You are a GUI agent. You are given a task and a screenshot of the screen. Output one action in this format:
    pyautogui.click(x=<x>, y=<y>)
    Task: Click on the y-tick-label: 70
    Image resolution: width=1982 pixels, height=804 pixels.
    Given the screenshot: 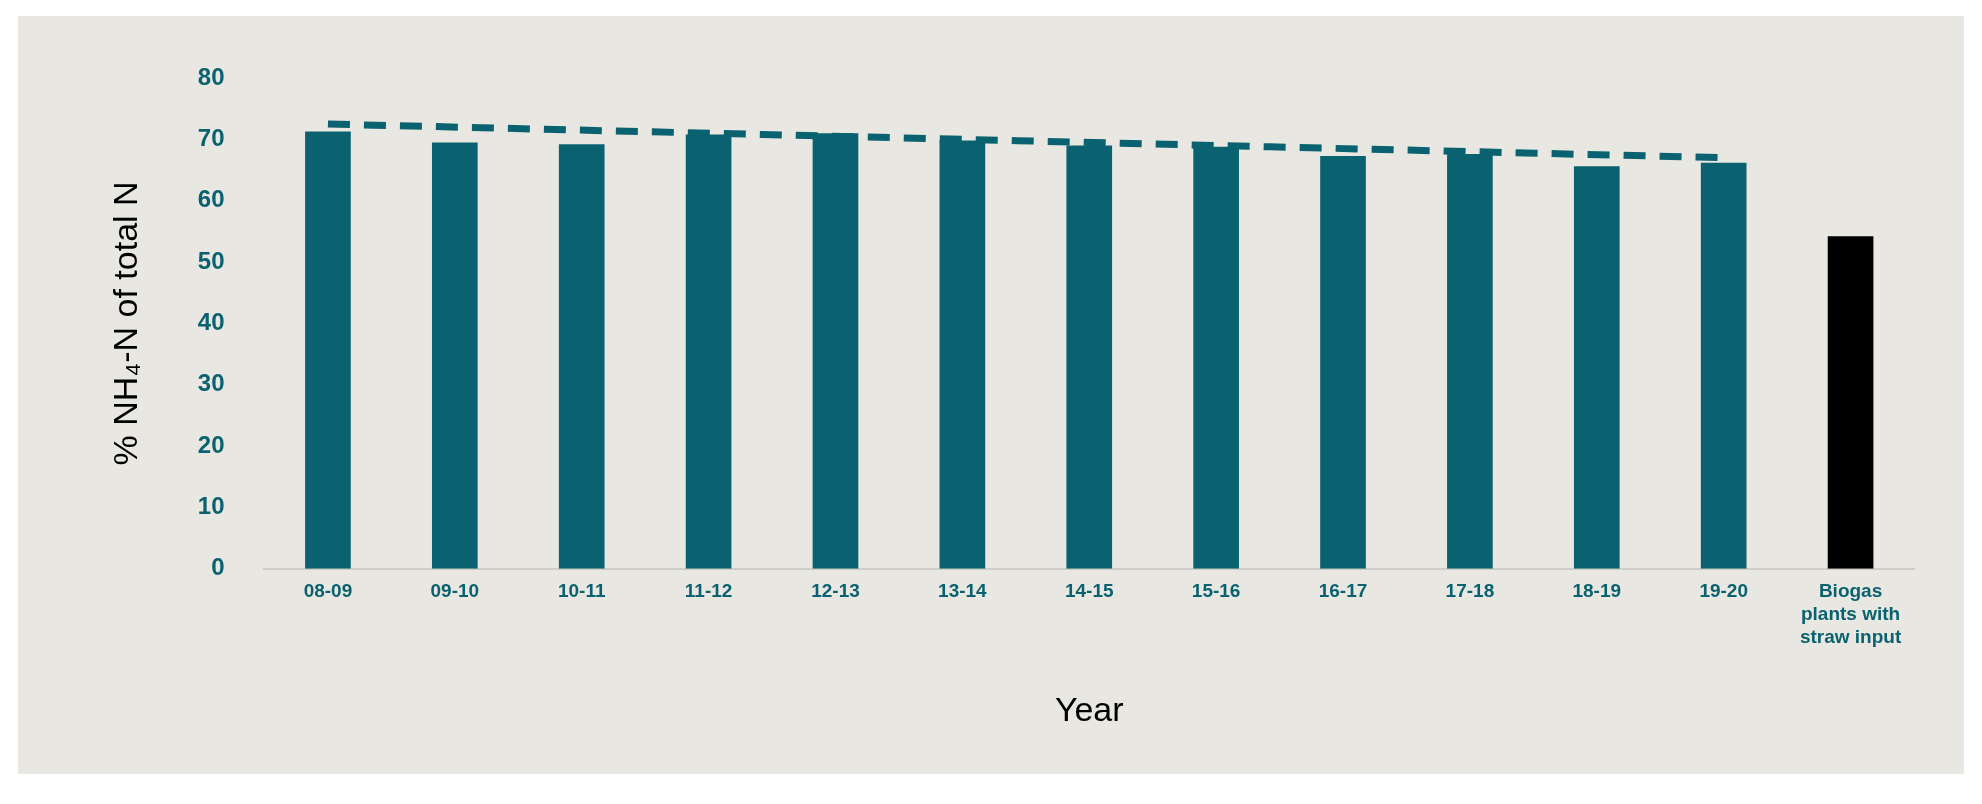 What is the action you would take?
    pyautogui.click(x=211, y=137)
    